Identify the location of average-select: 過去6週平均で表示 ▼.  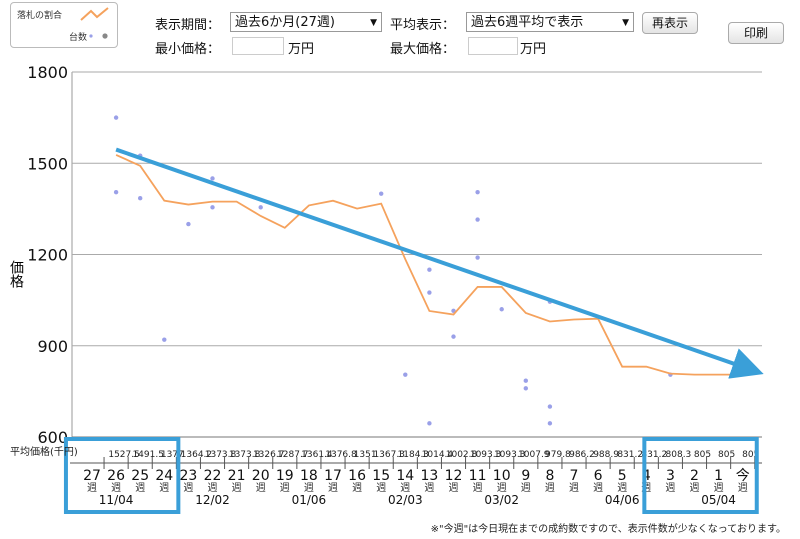
(550, 22).